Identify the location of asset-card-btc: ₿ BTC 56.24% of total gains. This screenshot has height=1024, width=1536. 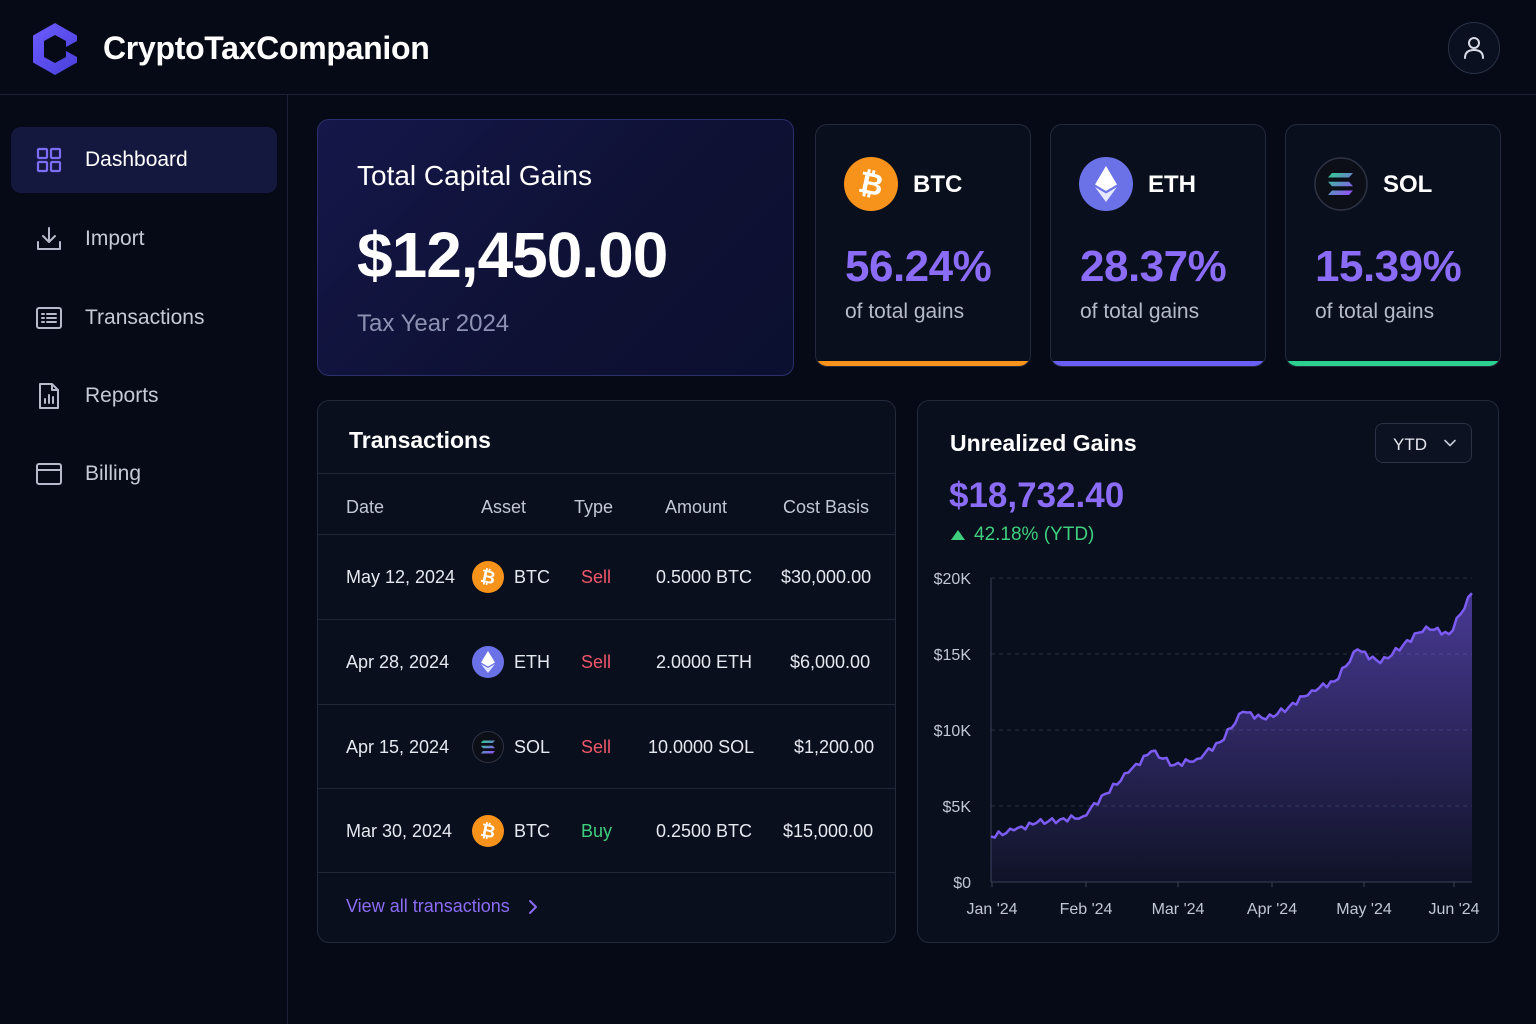
(923, 245).